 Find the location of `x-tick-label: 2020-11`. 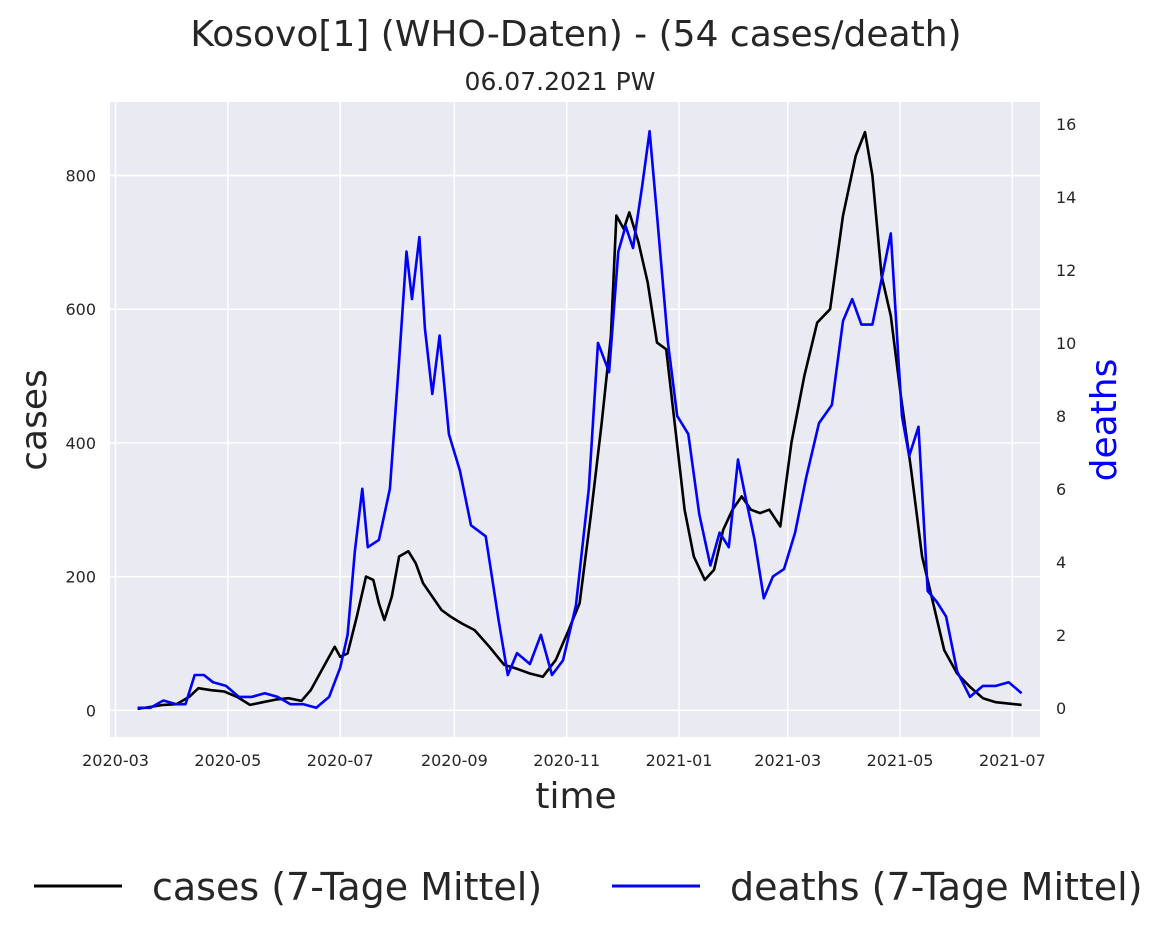

x-tick-label: 2020-11 is located at coordinates (566, 760).